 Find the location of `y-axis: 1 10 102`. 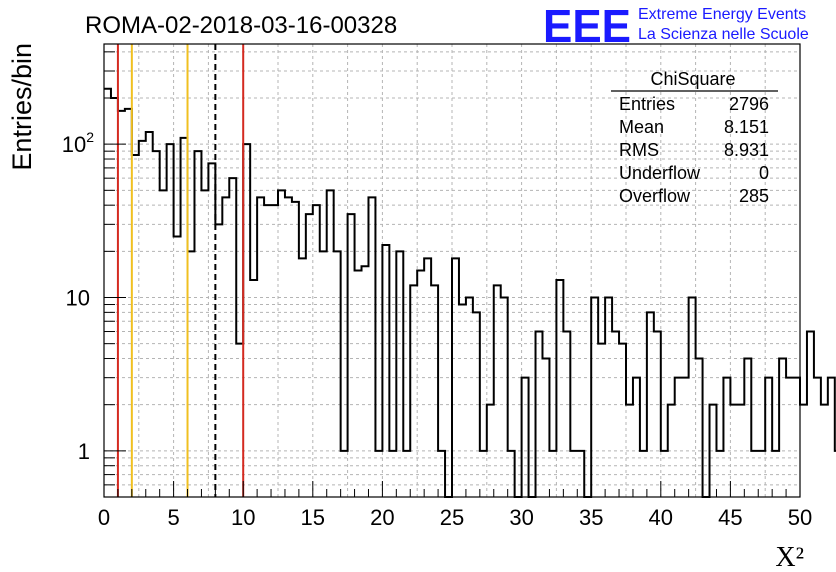

y-axis: 1 10 102 is located at coordinates (94, 274).